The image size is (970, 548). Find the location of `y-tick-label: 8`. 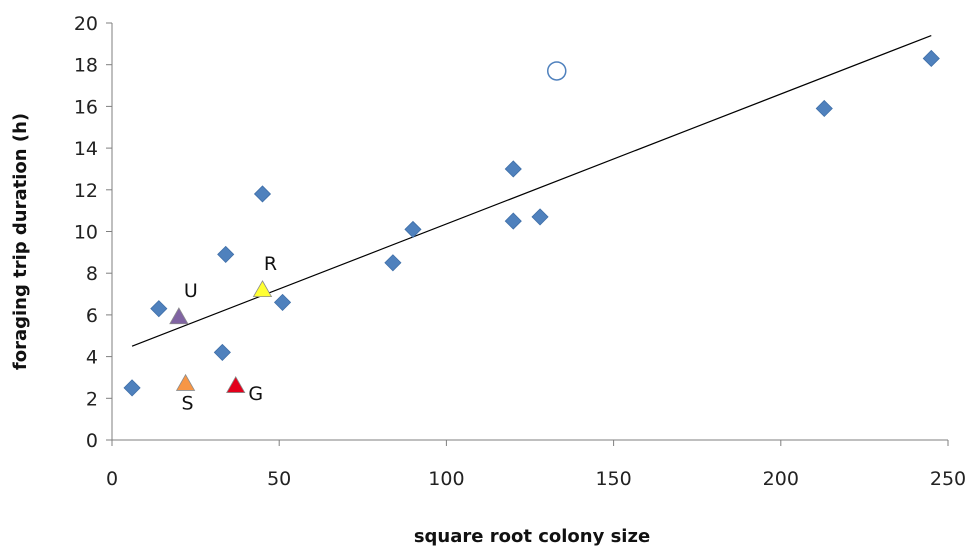

y-tick-label: 8 is located at coordinates (92, 274).